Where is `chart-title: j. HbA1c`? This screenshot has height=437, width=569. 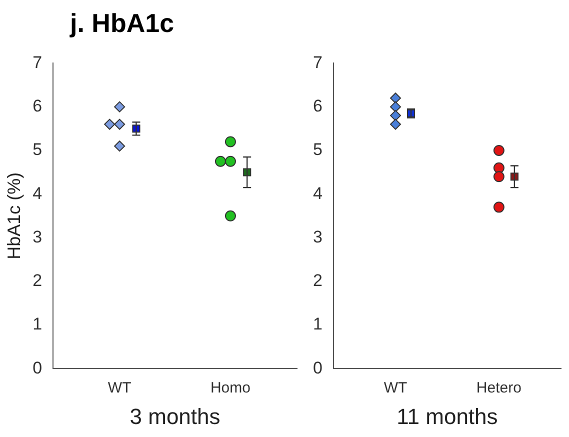 chart-title: j. HbA1c is located at coordinates (122, 23).